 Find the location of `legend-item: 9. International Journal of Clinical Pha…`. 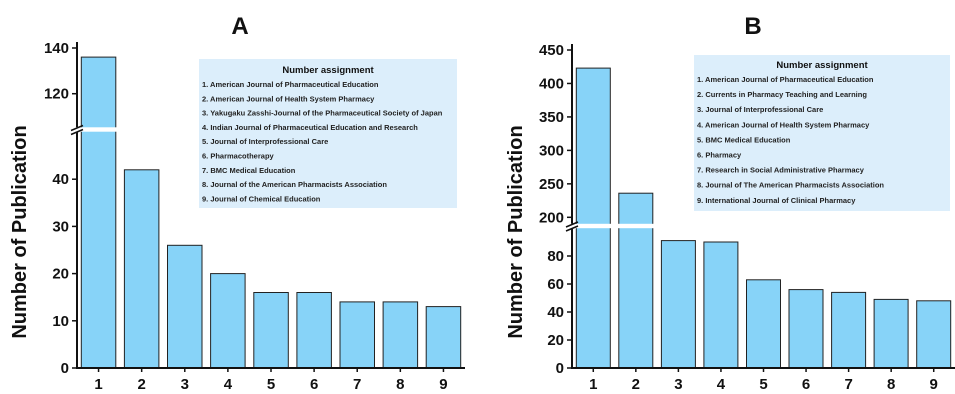

legend-item: 9. International Journal of Clinical Pha… is located at coordinates (776, 200).